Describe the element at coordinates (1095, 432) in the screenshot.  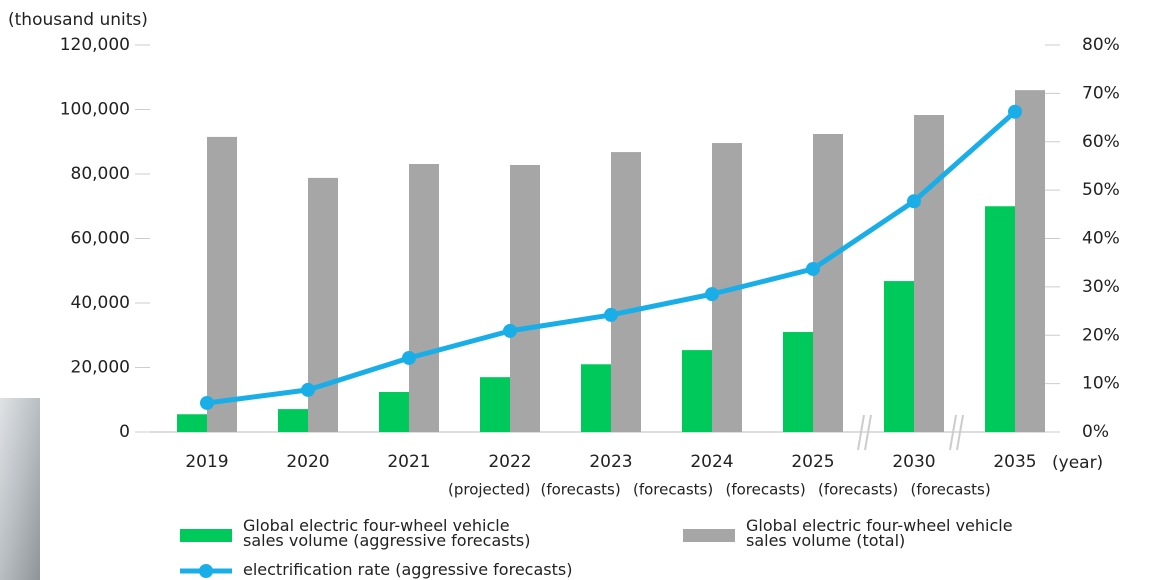
I see `y2-tick-label: 0%` at that location.